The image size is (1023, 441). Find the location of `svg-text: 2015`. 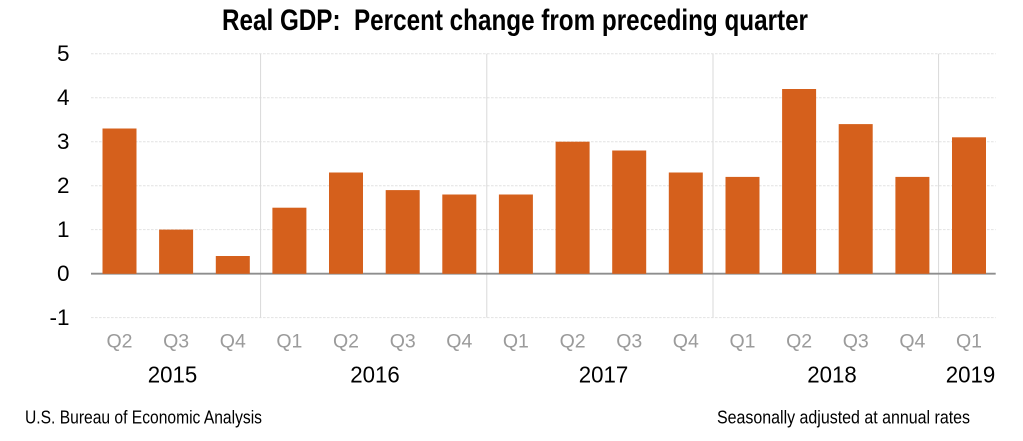

svg-text: 2015 is located at coordinates (173, 375).